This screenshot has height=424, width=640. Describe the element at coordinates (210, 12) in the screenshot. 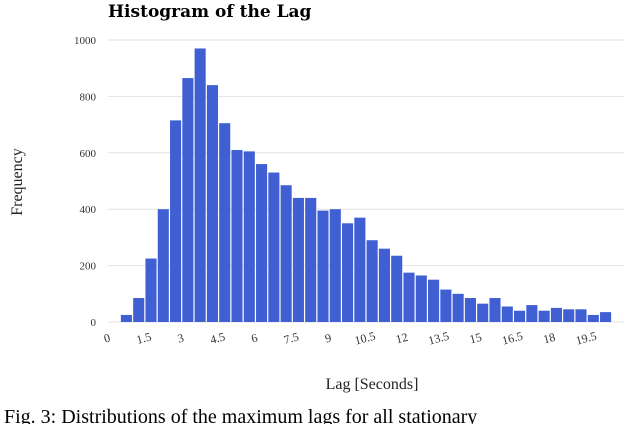

I see `chart-title: Histogram of the Lag` at that location.